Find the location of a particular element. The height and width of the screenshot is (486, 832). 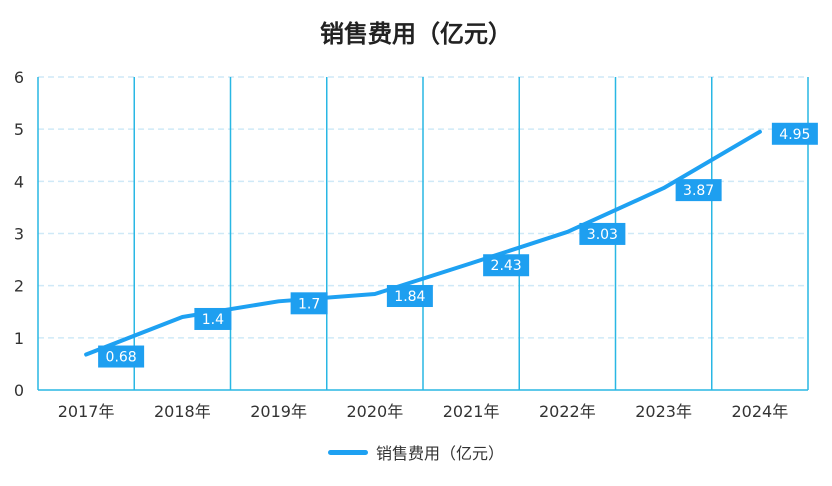

x-tick-label: 2021年 is located at coordinates (471, 411).